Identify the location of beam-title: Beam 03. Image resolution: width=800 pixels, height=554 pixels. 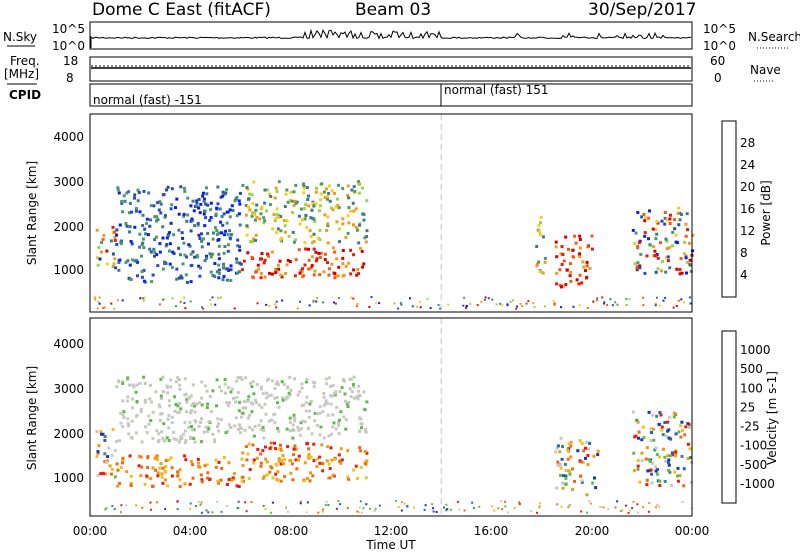
(393, 10).